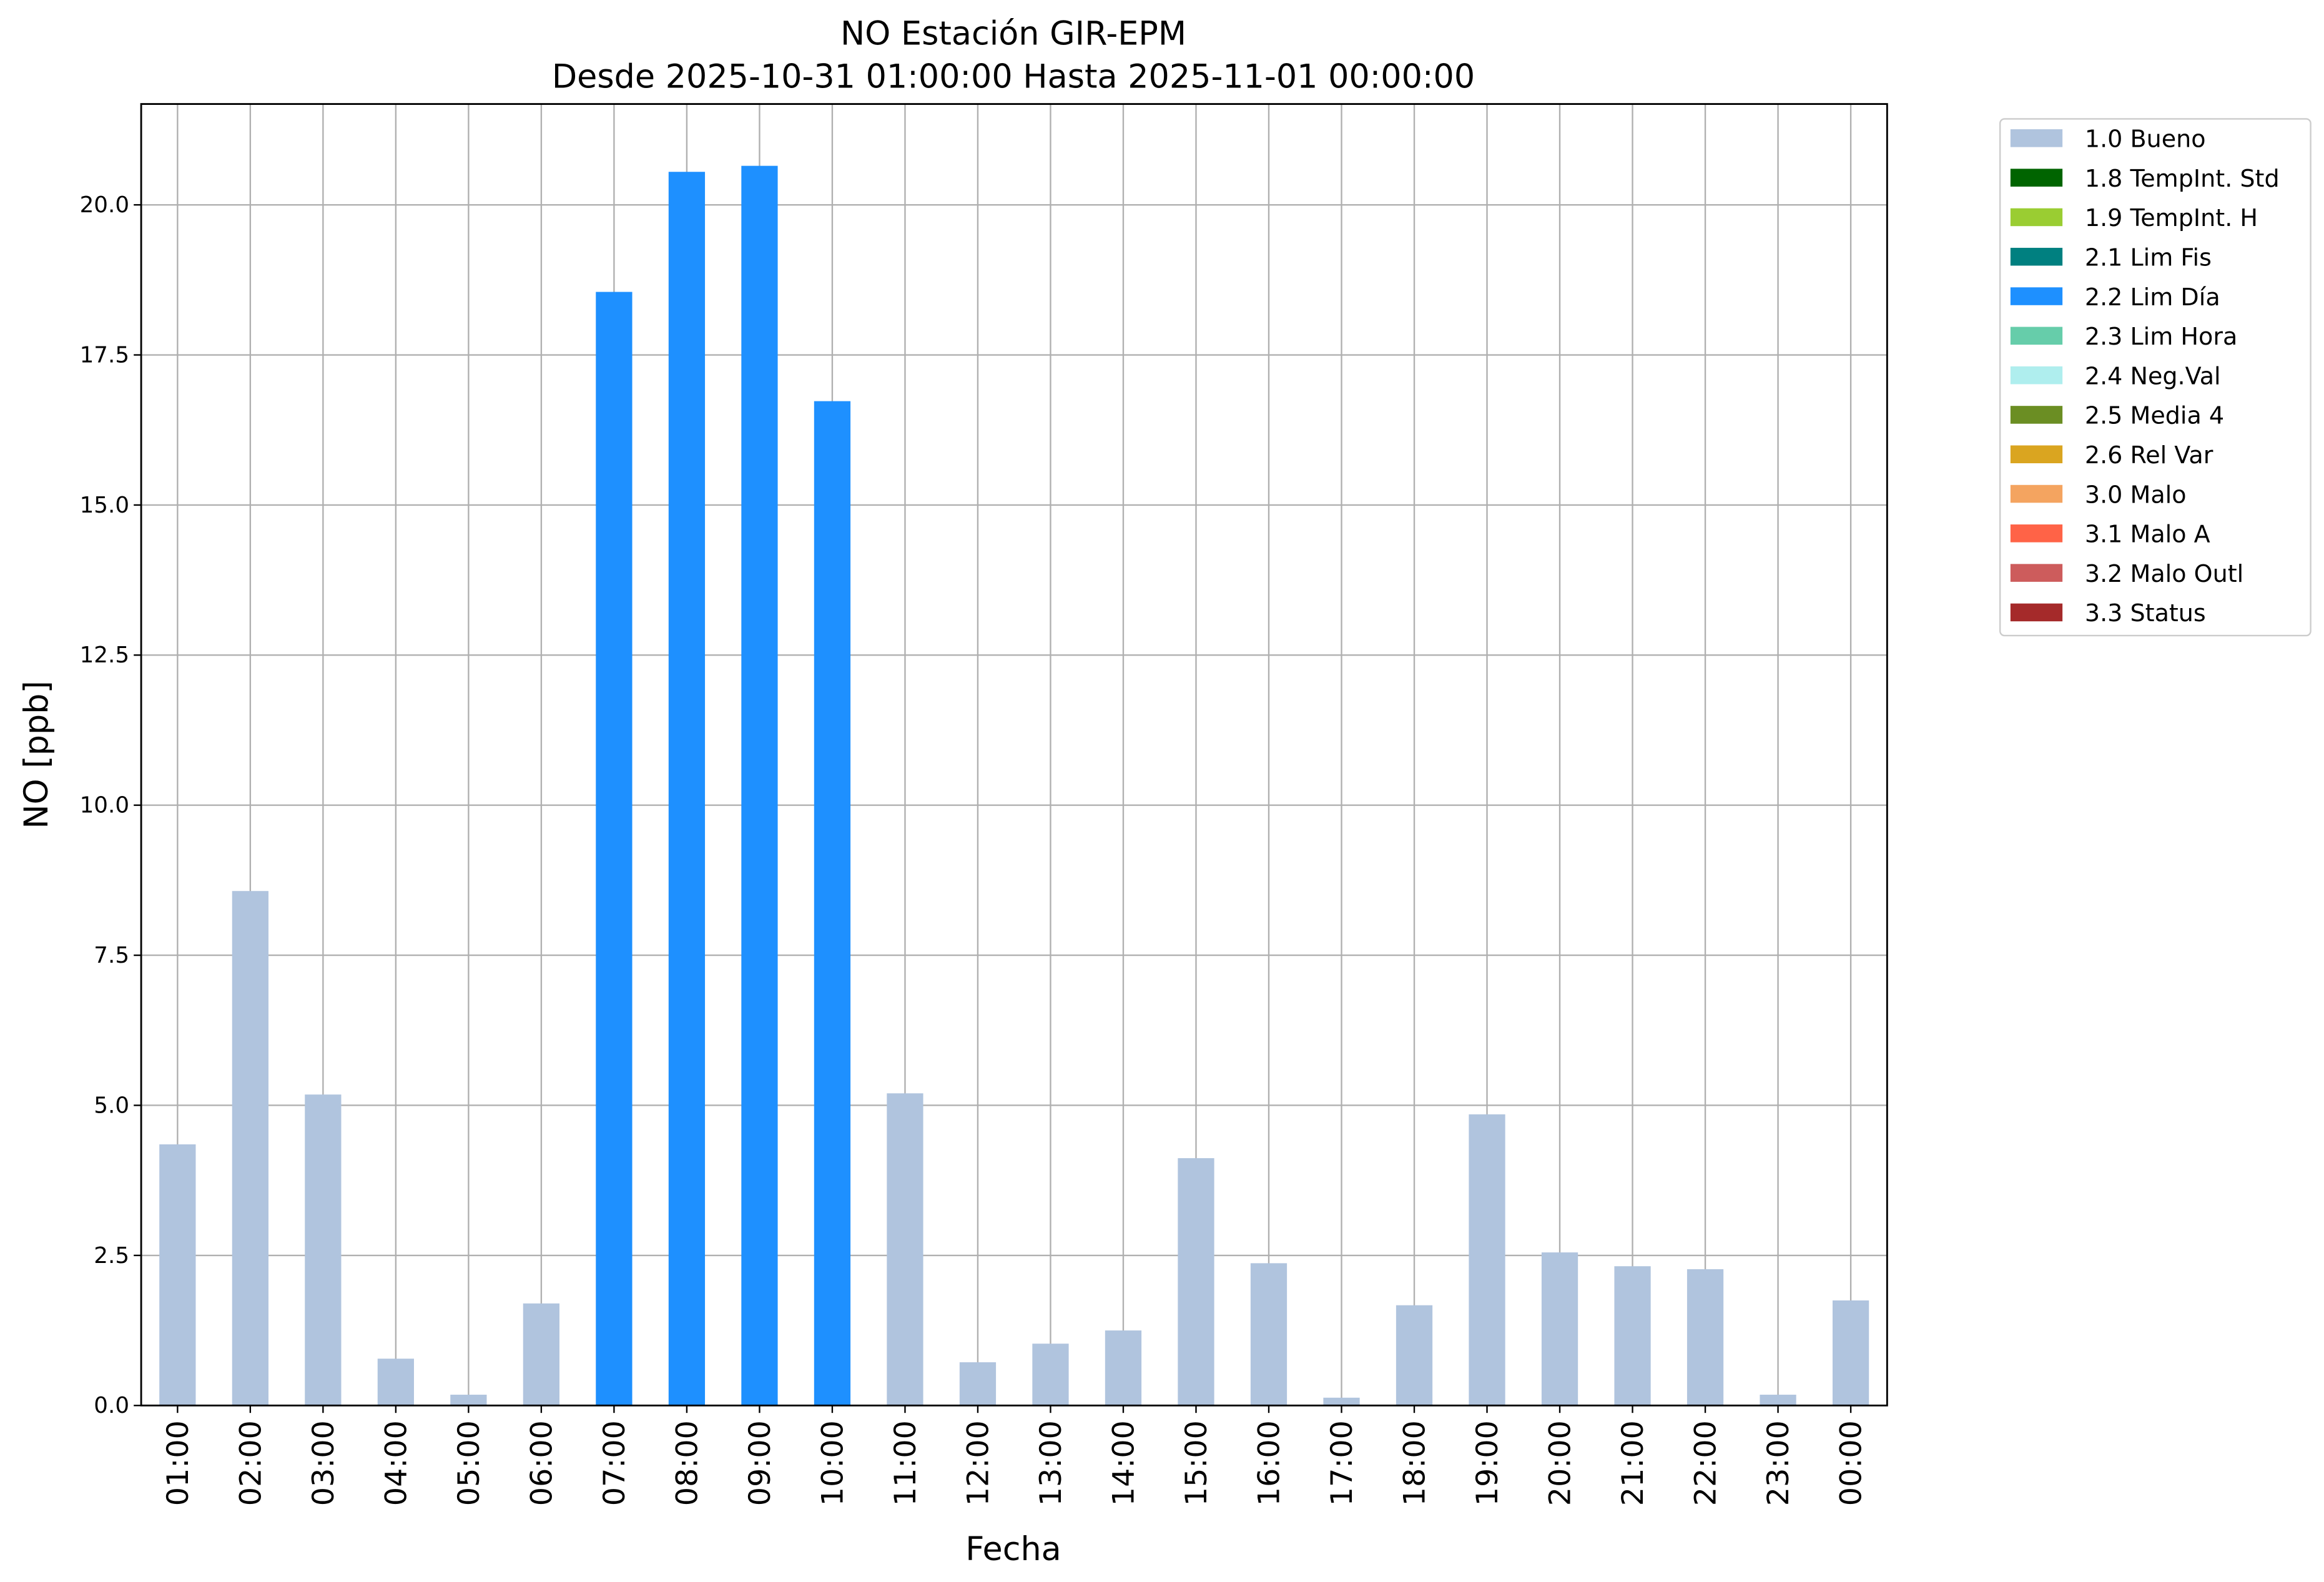 Image resolution: width=2324 pixels, height=1582 pixels. What do you see at coordinates (1051, 1463) in the screenshot?
I see `x-tick-label: 13:00` at bounding box center [1051, 1463].